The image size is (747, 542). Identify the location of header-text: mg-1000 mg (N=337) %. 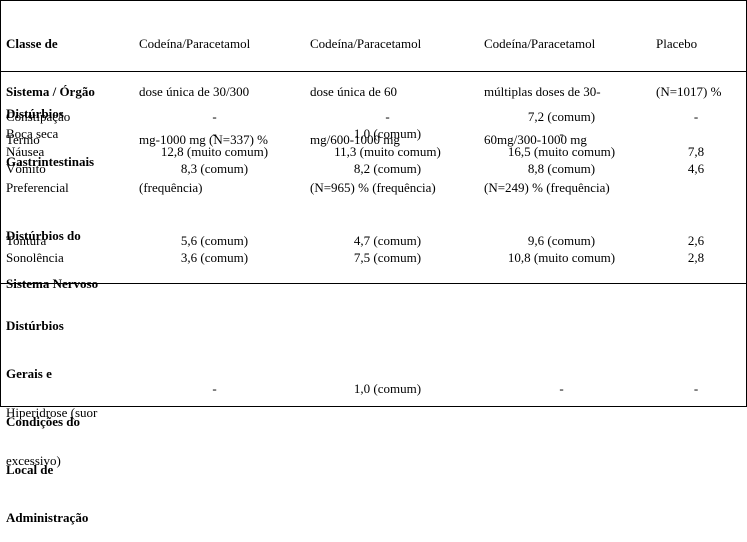
(204, 139).